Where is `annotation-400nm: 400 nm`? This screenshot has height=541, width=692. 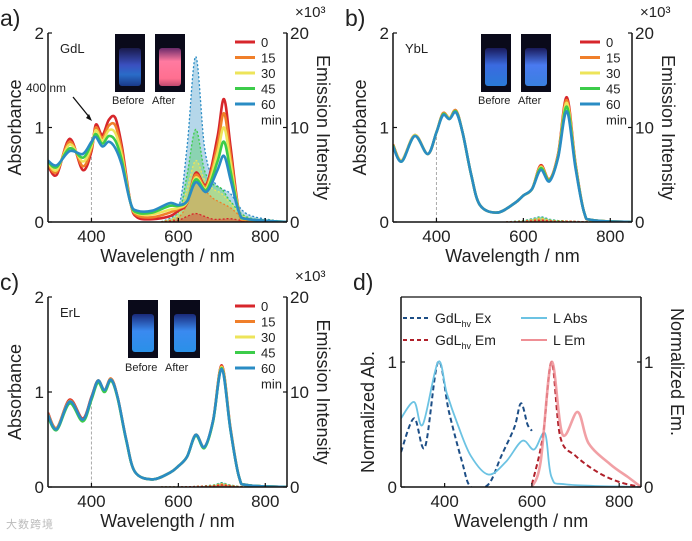
annotation-400nm: 400 nm is located at coordinates (46, 88).